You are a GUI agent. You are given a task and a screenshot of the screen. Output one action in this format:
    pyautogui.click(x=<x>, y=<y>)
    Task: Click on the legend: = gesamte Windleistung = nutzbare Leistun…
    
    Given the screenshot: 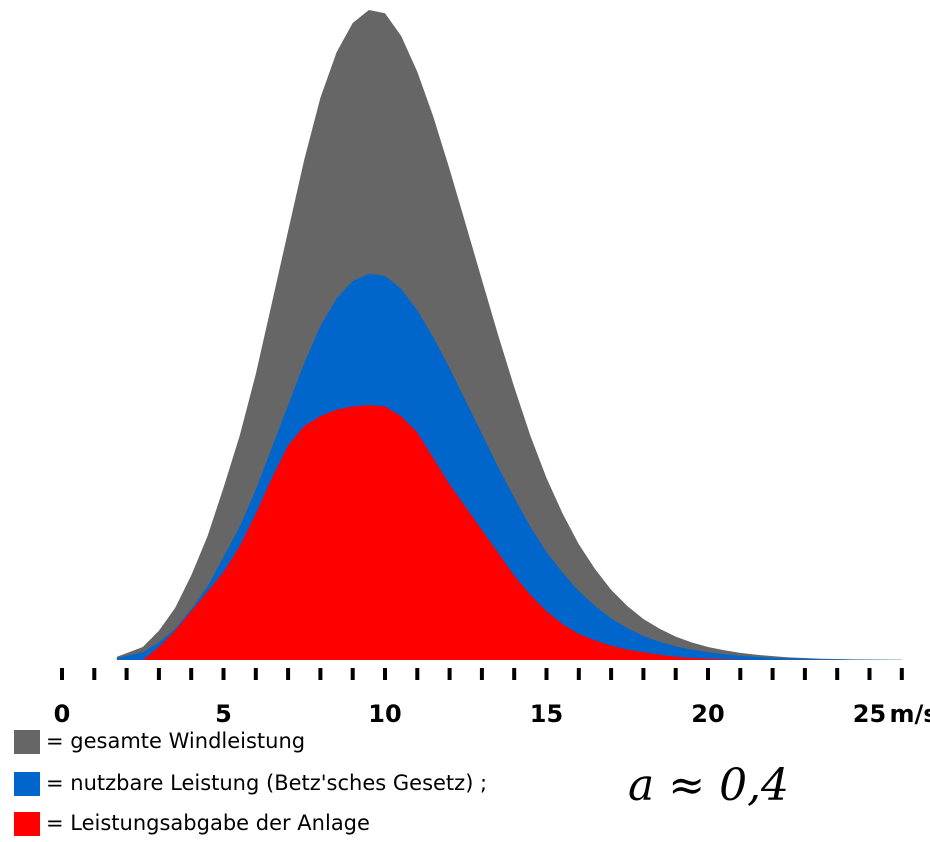 What is the action you would take?
    pyautogui.click(x=250, y=782)
    